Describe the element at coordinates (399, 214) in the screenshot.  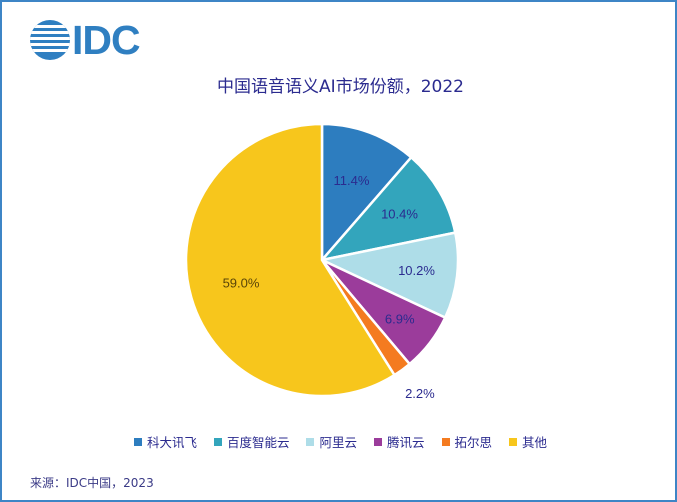
I see `pie-slice-label: 10.4%` at that location.